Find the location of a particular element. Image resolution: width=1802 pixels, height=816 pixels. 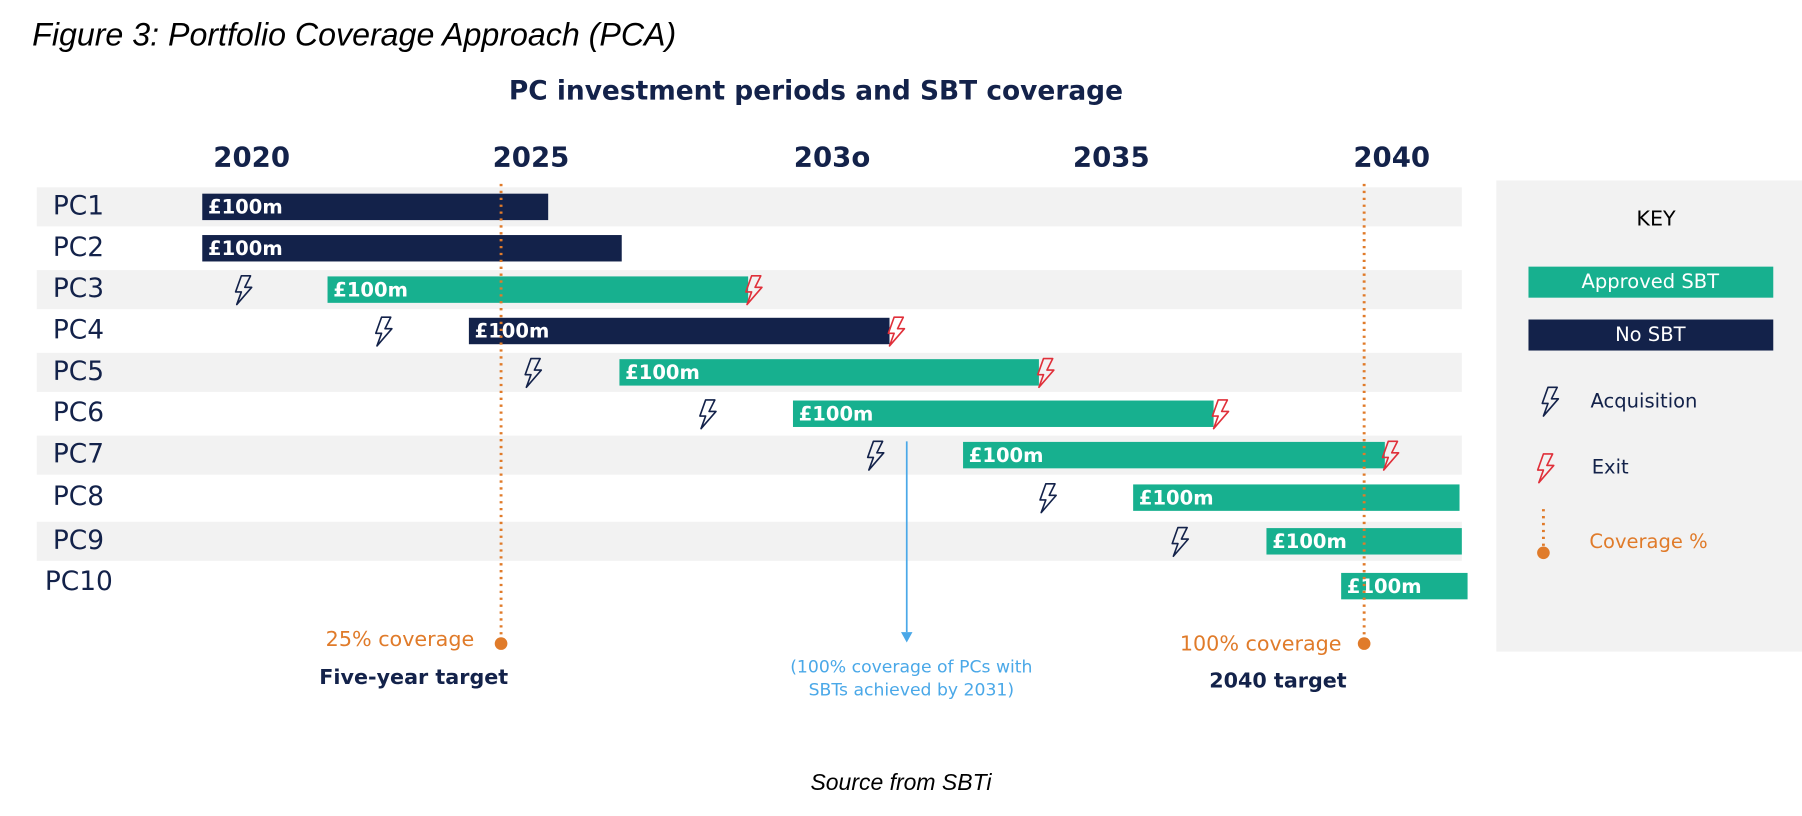

row-label: PC6 is located at coordinates (78, 412).